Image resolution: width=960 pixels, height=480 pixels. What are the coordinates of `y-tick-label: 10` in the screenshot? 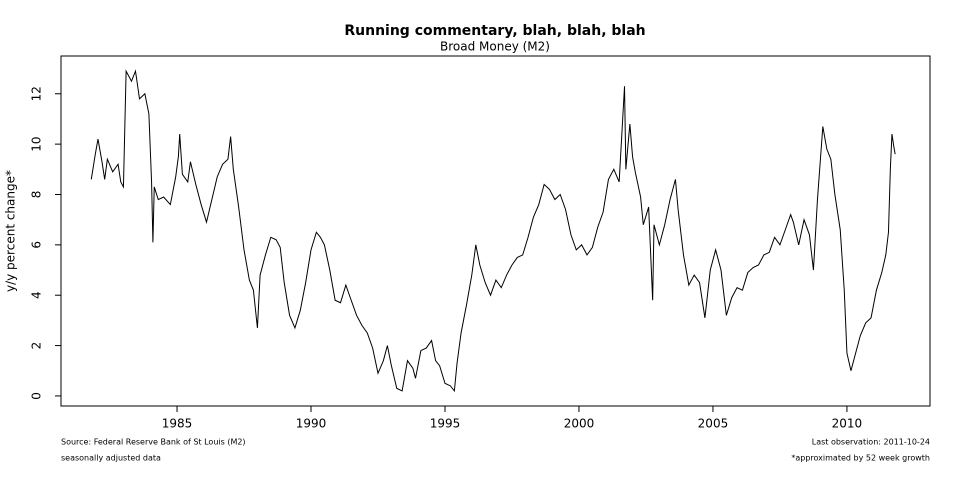 It's located at (37, 143).